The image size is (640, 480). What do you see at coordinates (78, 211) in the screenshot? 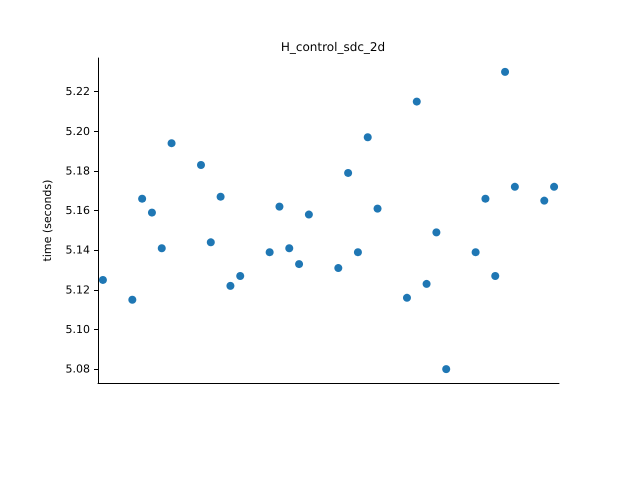
I see `y-tick-label: 5.16` at bounding box center [78, 211].